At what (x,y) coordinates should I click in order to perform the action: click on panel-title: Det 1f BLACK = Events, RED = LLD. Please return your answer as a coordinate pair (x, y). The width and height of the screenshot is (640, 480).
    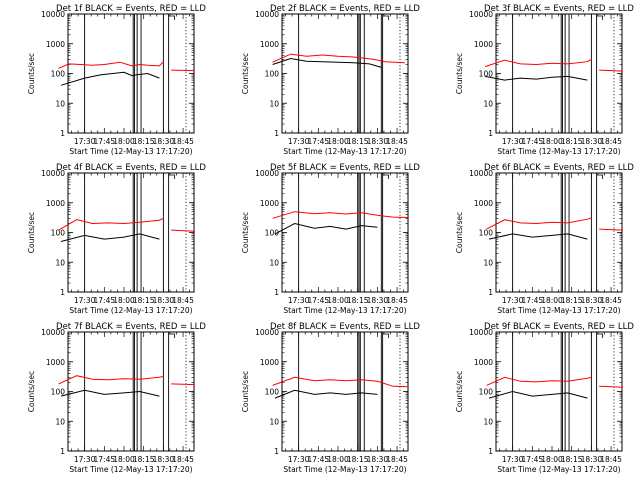
    Looking at the image, I should click on (131, 9).